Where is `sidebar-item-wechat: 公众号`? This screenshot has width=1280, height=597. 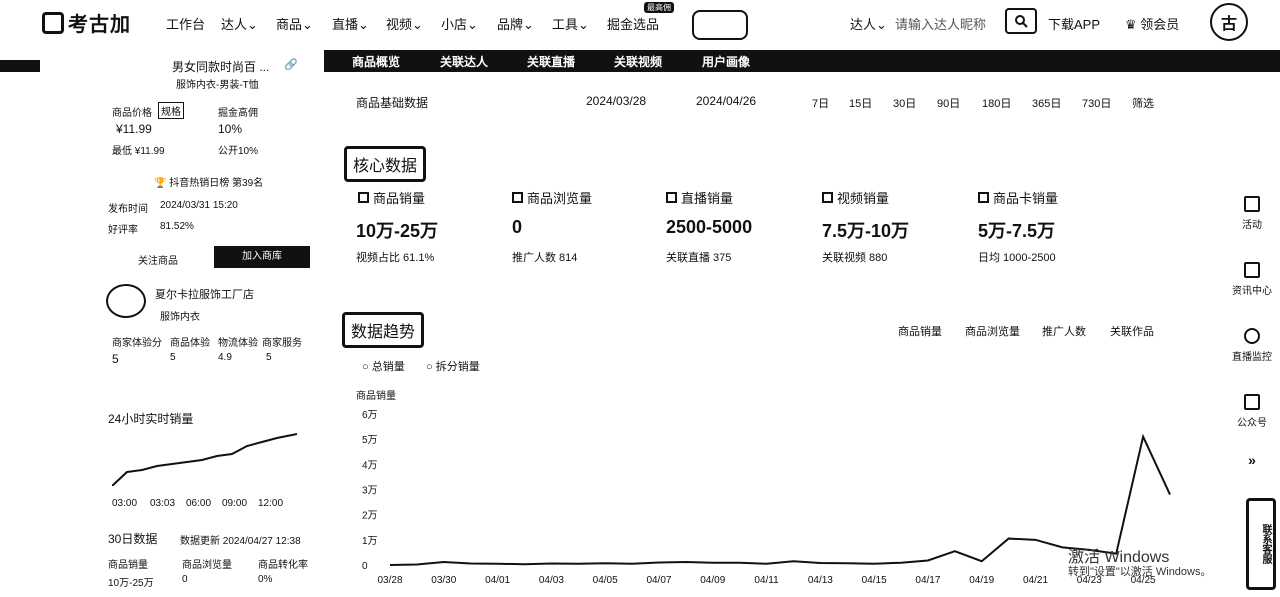
sidebar-item-wechat: 公众号 is located at coordinates (1252, 411).